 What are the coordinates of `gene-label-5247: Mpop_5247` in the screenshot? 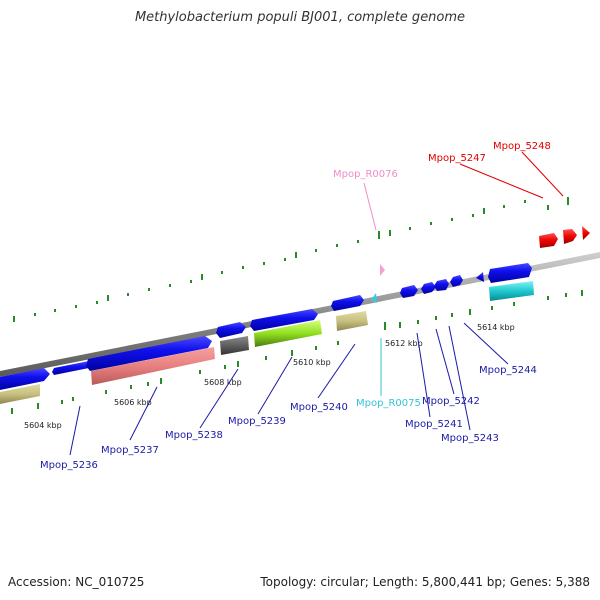 It's located at (457, 158).